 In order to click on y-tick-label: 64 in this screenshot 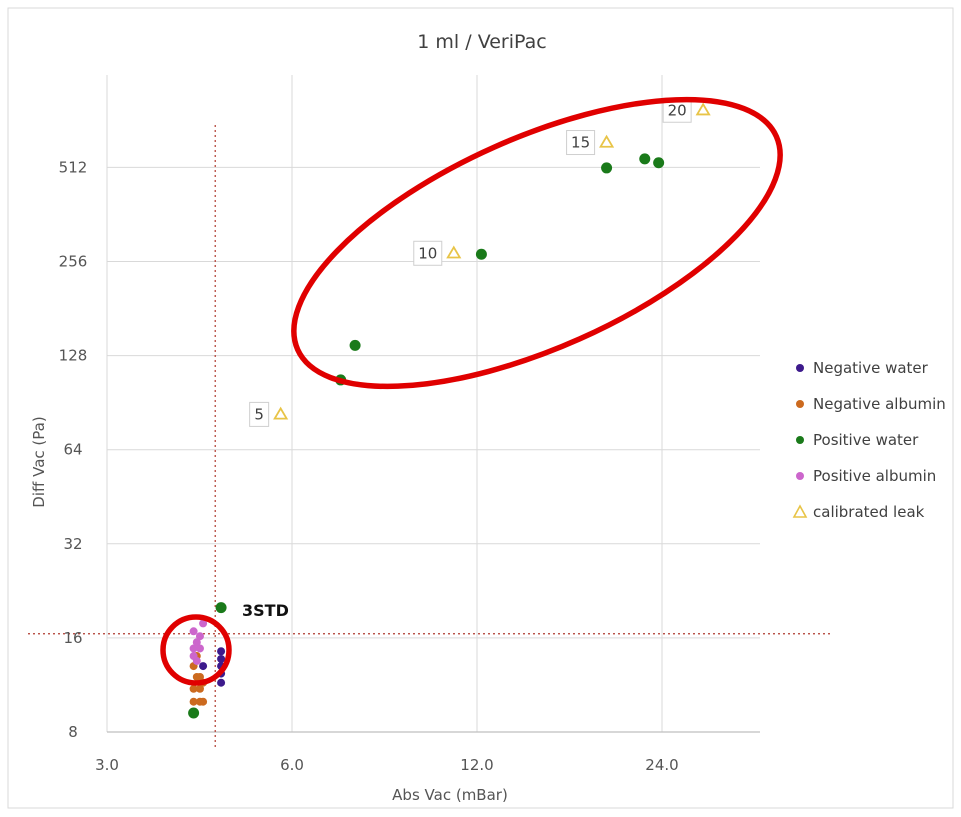, I will do `click(72, 450)`.